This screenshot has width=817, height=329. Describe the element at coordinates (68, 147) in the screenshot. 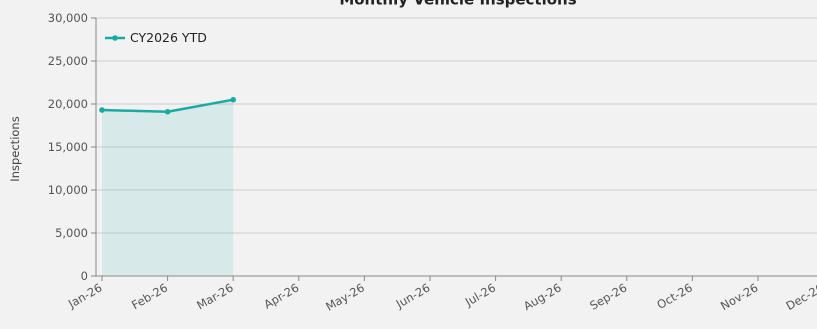

I see `y-tick-label: 15,000` at that location.